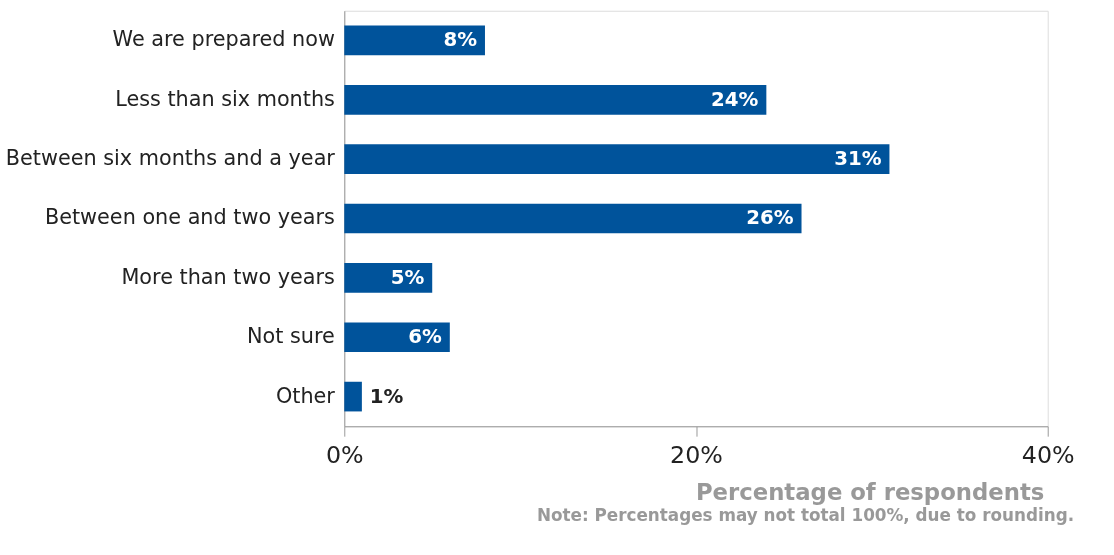 The height and width of the screenshot is (555, 1114). Describe the element at coordinates (460, 40) in the screenshot. I see `data-label: 8%` at that location.